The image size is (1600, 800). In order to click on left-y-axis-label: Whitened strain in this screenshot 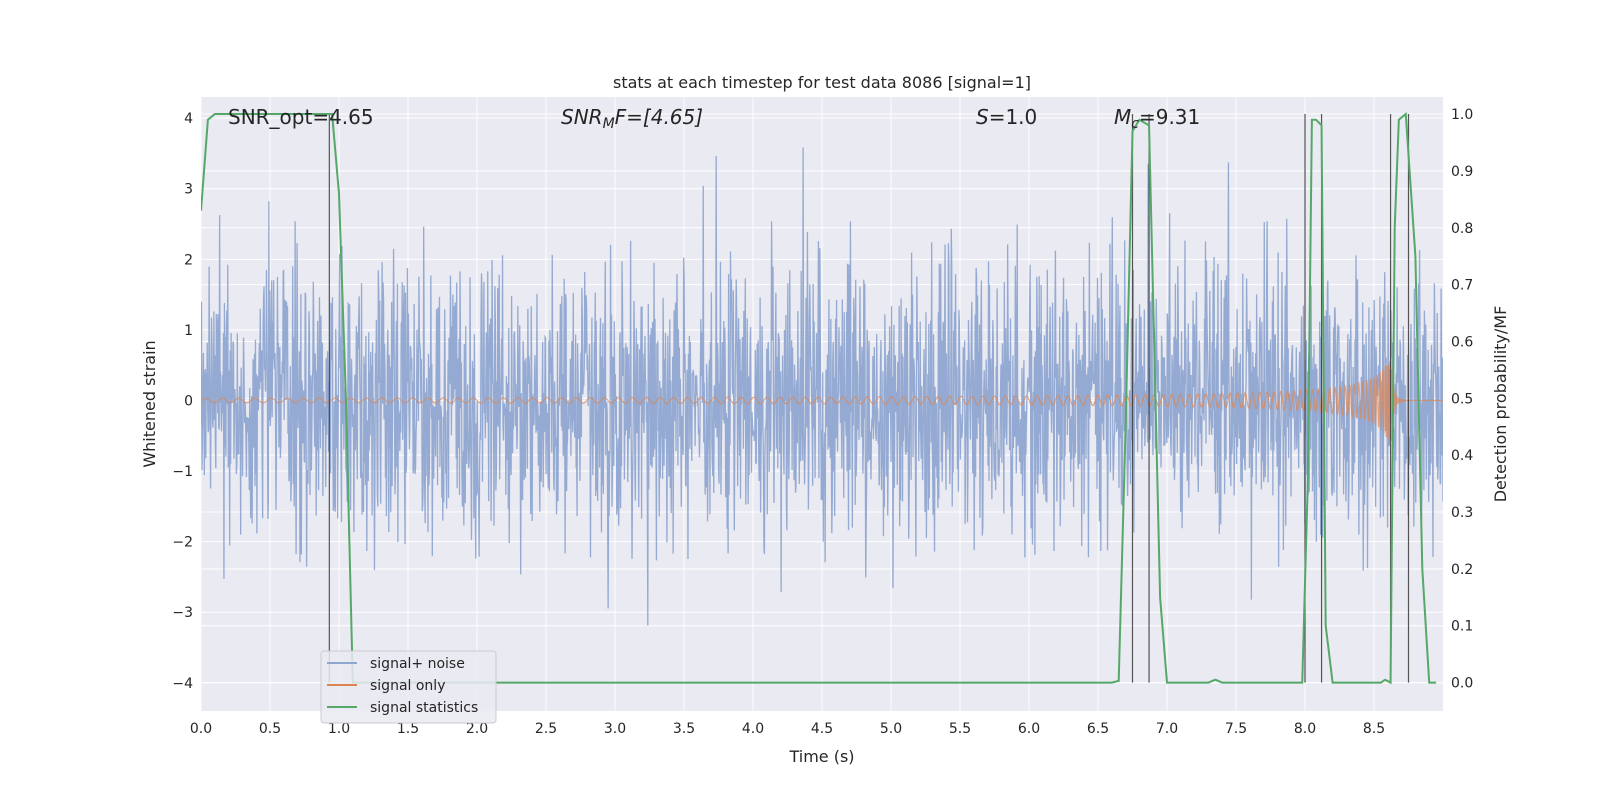, I will do `click(149, 403)`.